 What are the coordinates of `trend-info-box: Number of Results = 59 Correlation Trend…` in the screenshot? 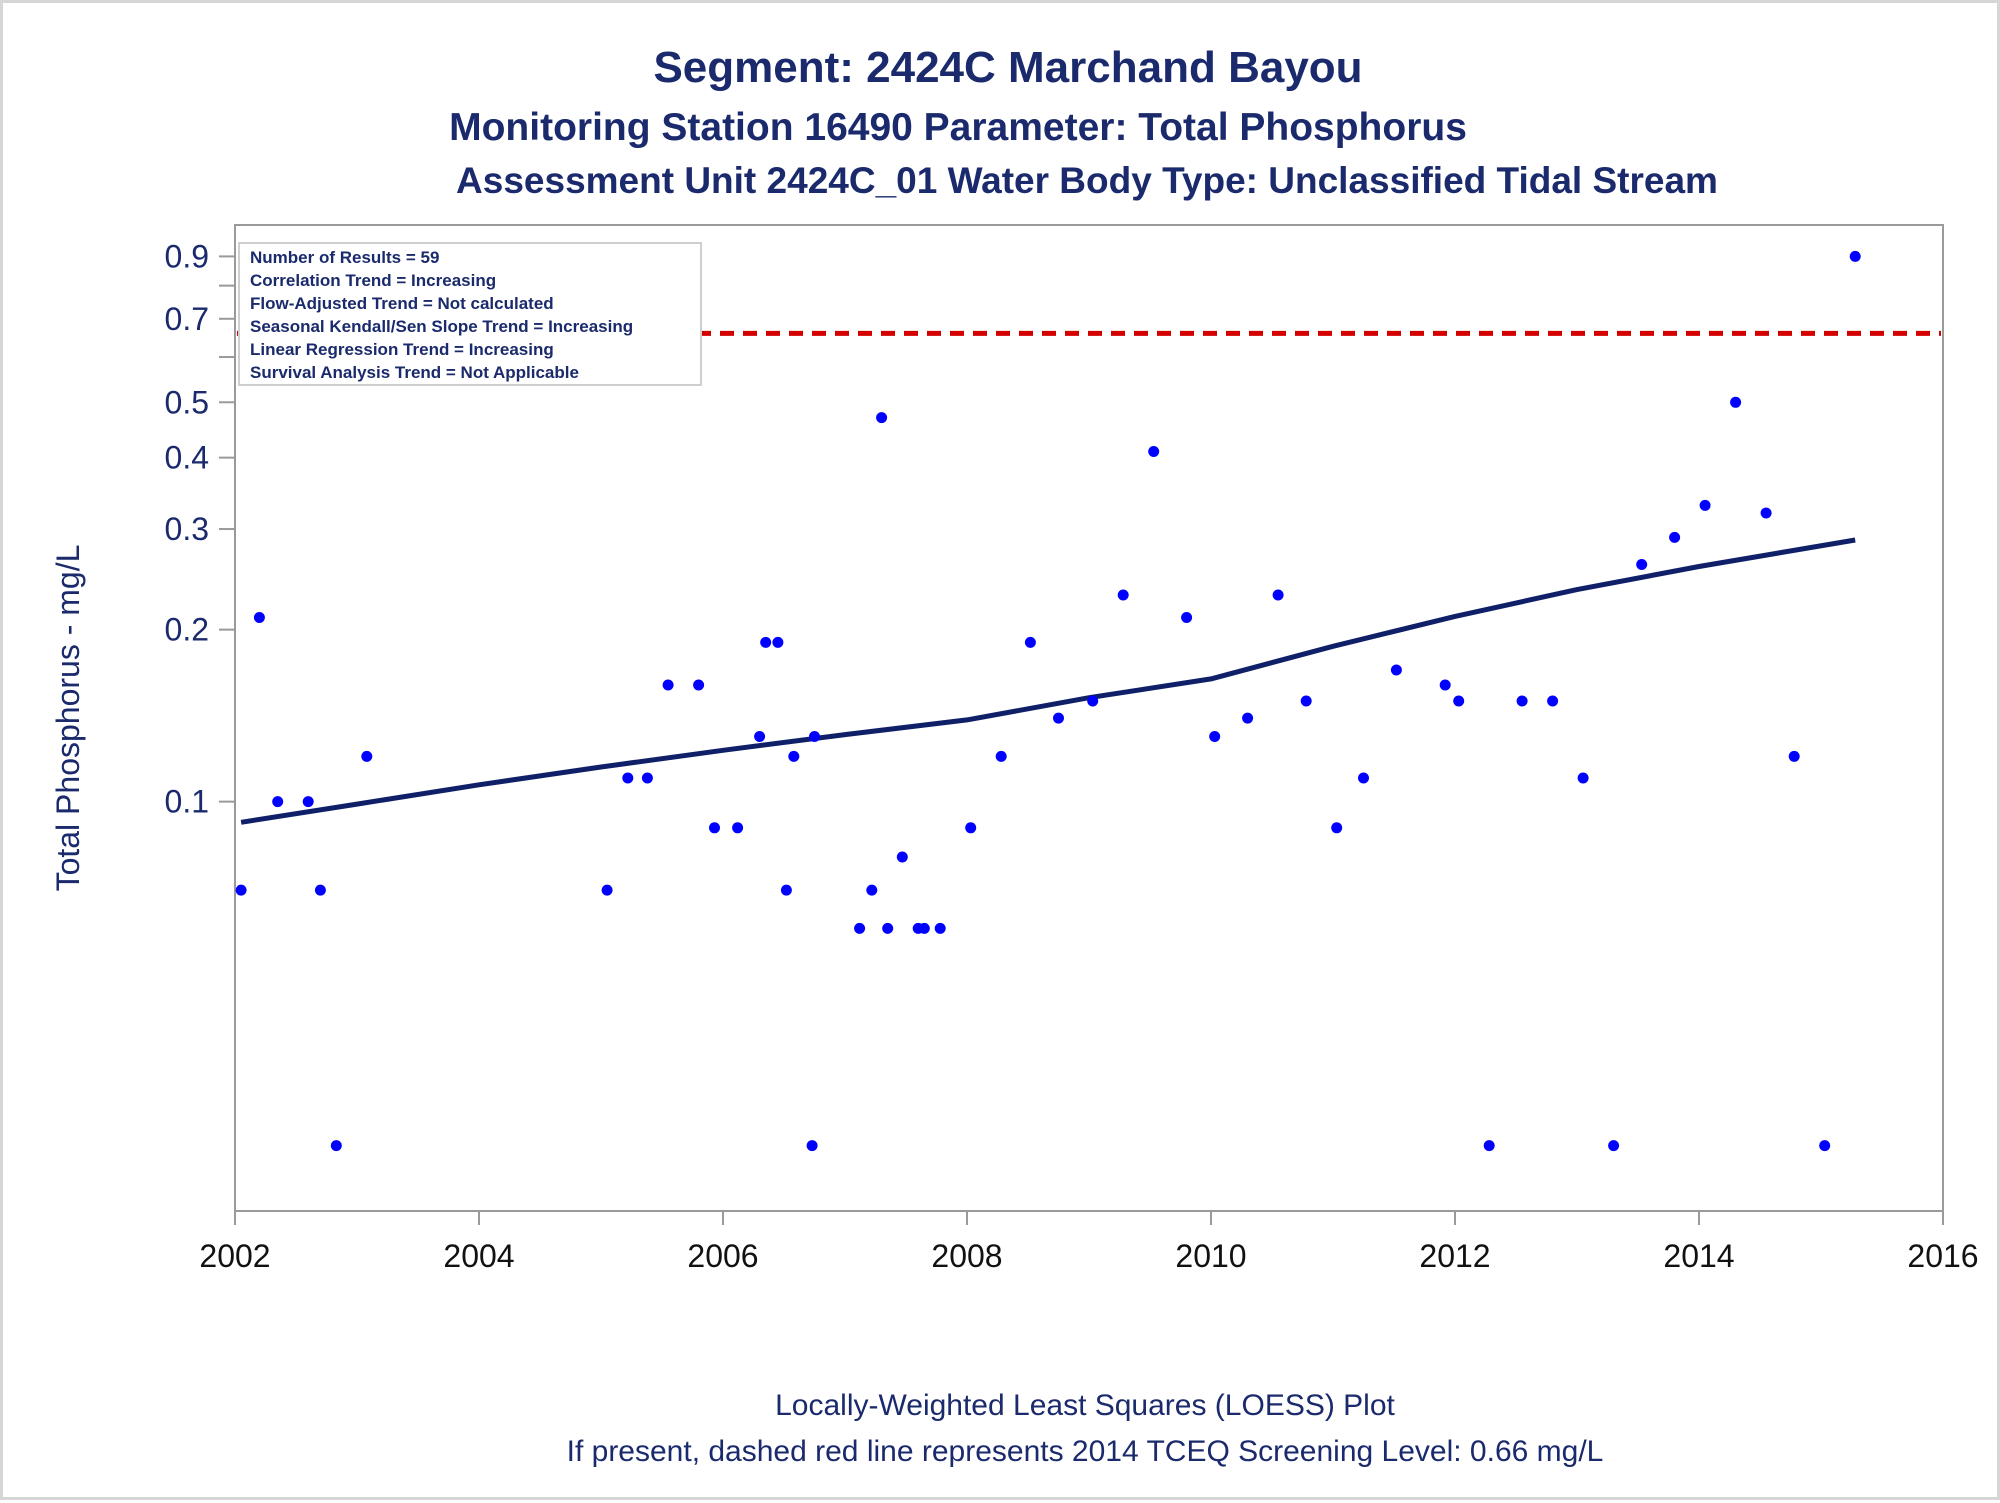 It's located at (470, 314).